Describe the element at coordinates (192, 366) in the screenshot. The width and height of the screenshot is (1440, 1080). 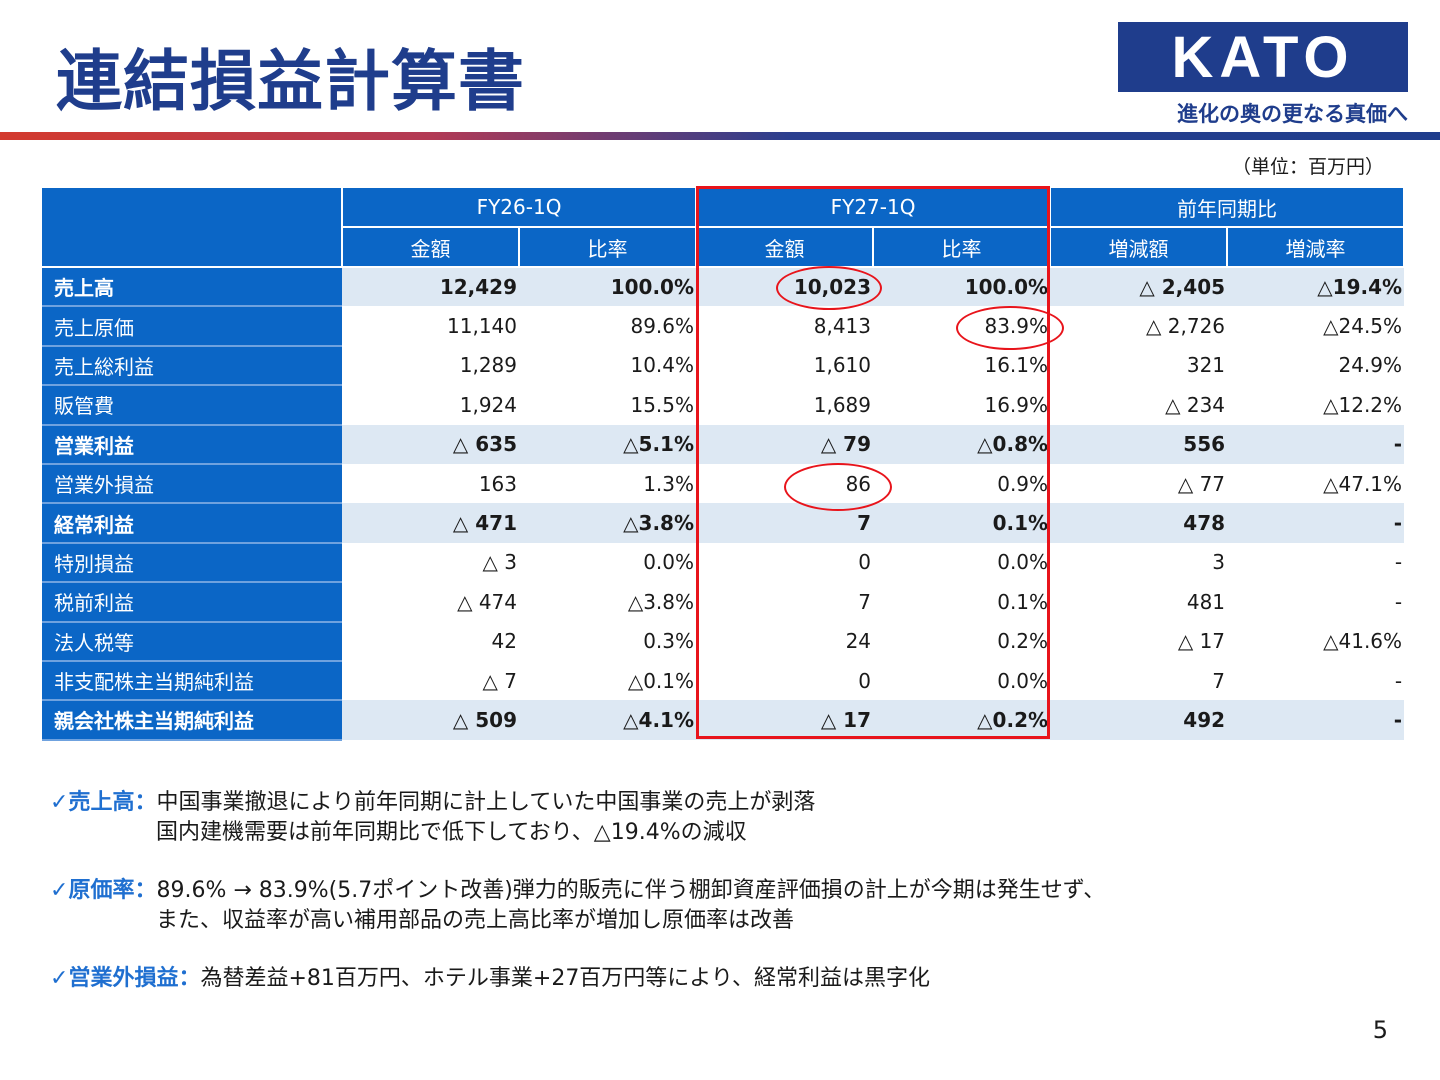
I see `row-label: 売上総利益` at that location.